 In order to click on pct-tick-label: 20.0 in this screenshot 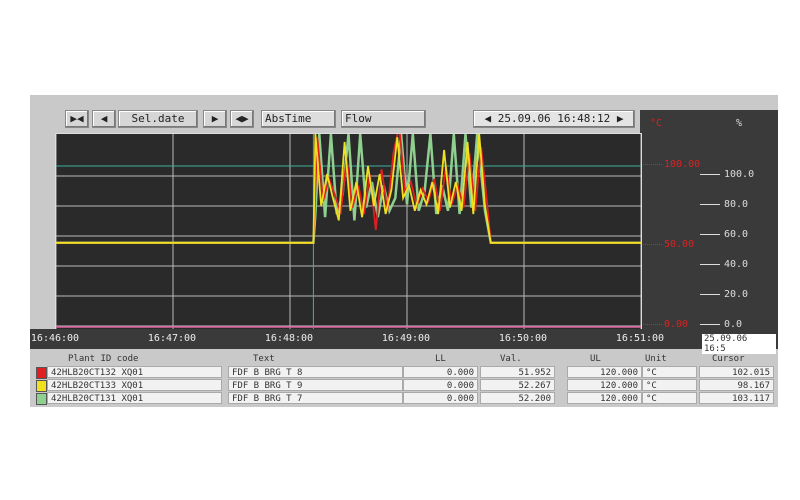, I will do `click(736, 294)`.